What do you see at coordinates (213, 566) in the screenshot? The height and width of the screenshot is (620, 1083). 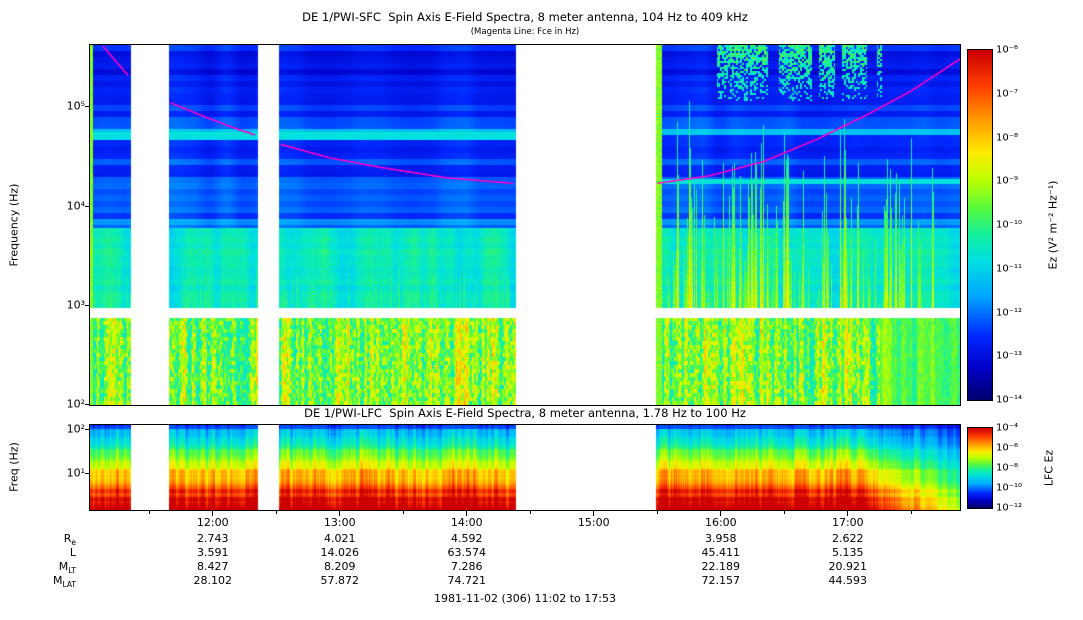 I see `ephemeris-value: 8.427` at bounding box center [213, 566].